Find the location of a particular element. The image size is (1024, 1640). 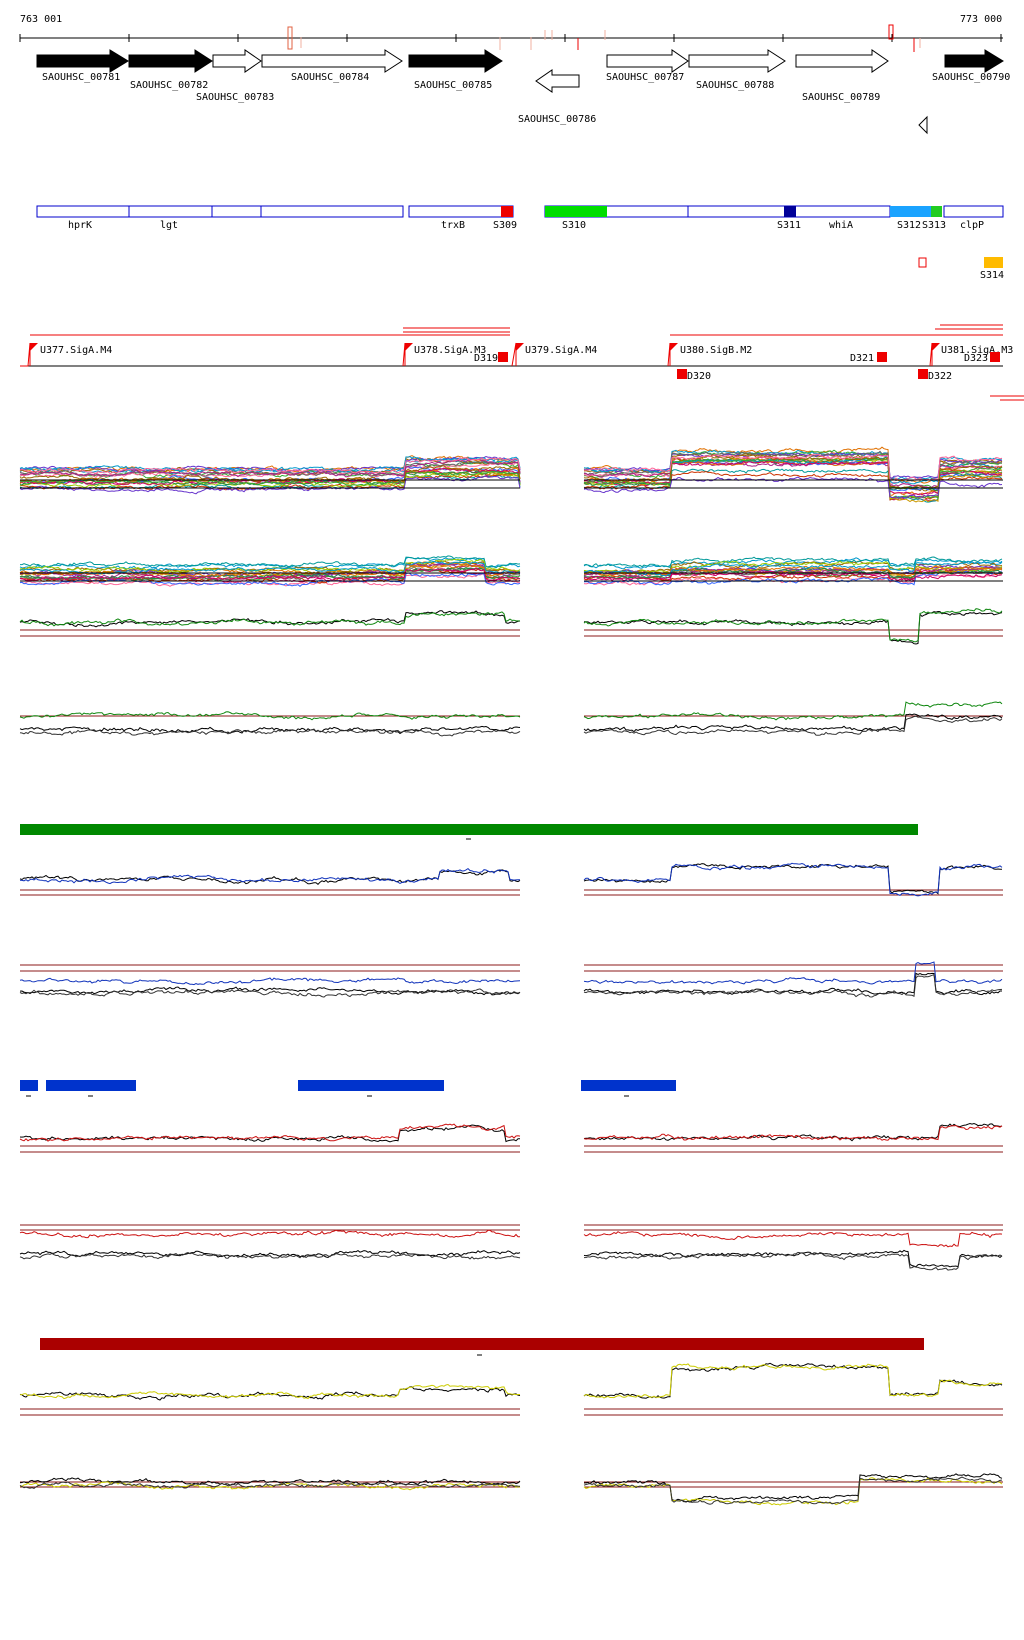

segment-label-S311: S311 is located at coordinates (789, 225).